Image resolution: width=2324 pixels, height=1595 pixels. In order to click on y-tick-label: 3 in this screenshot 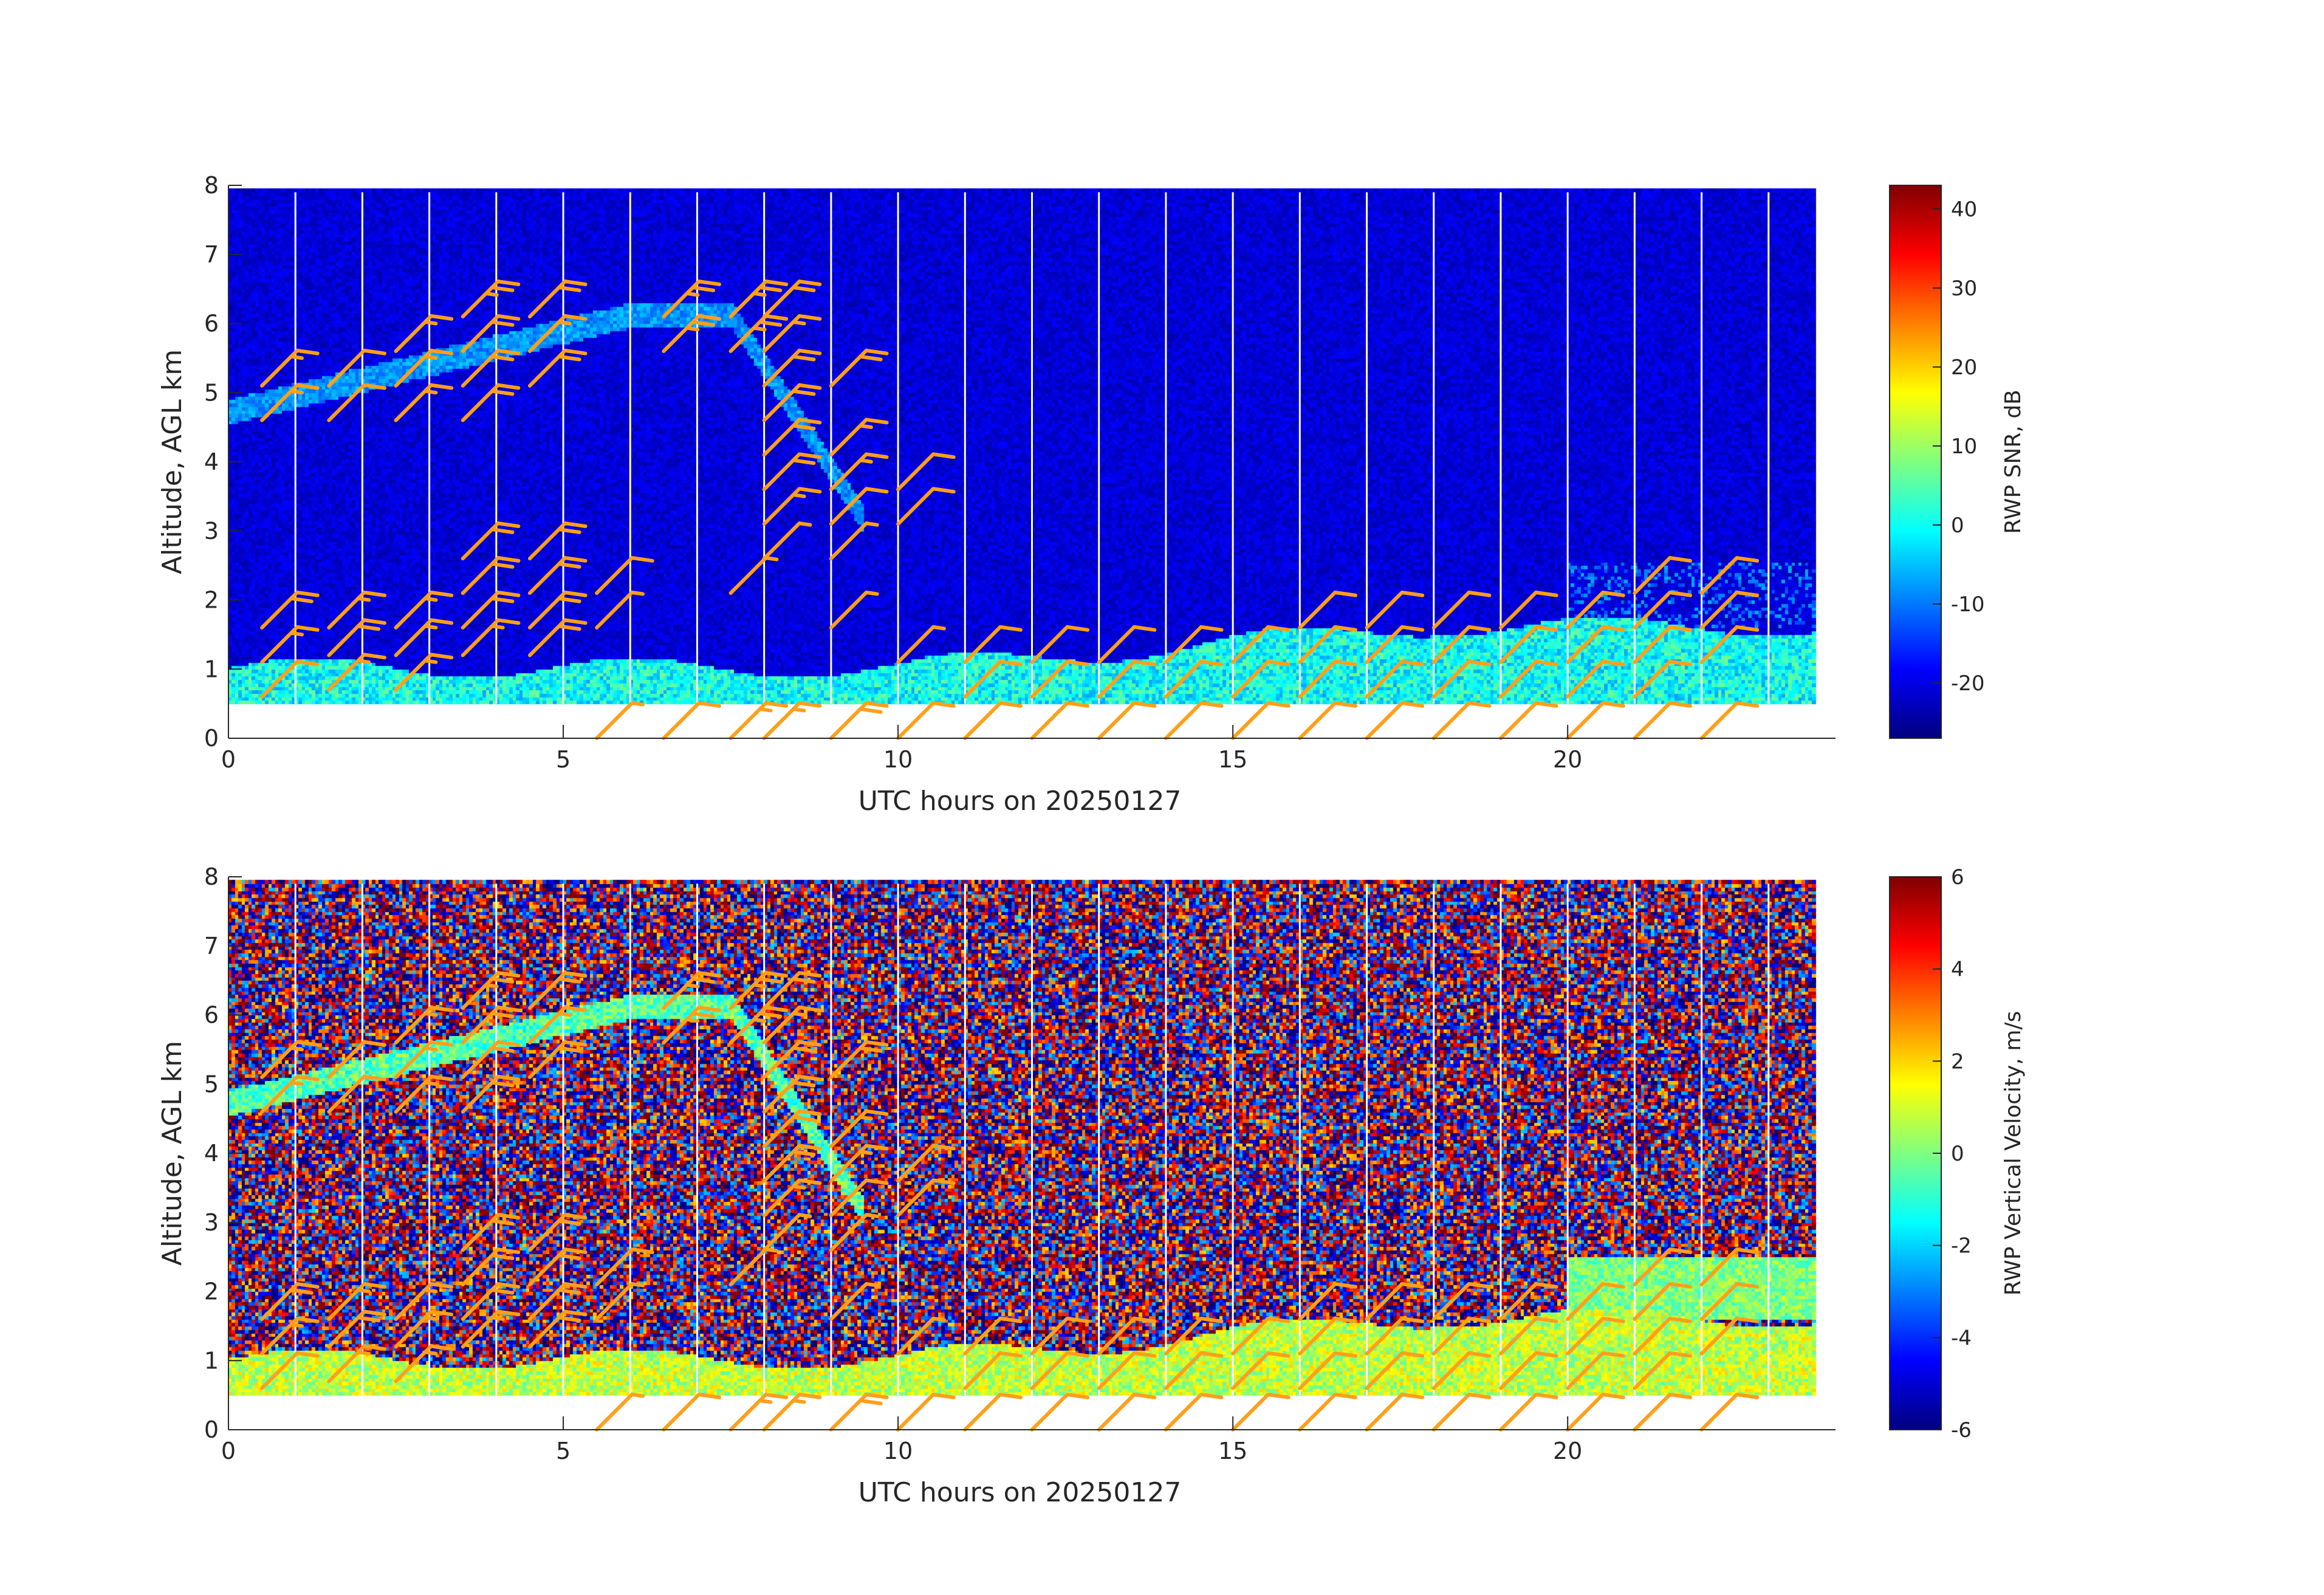, I will do `click(212, 1222)`.